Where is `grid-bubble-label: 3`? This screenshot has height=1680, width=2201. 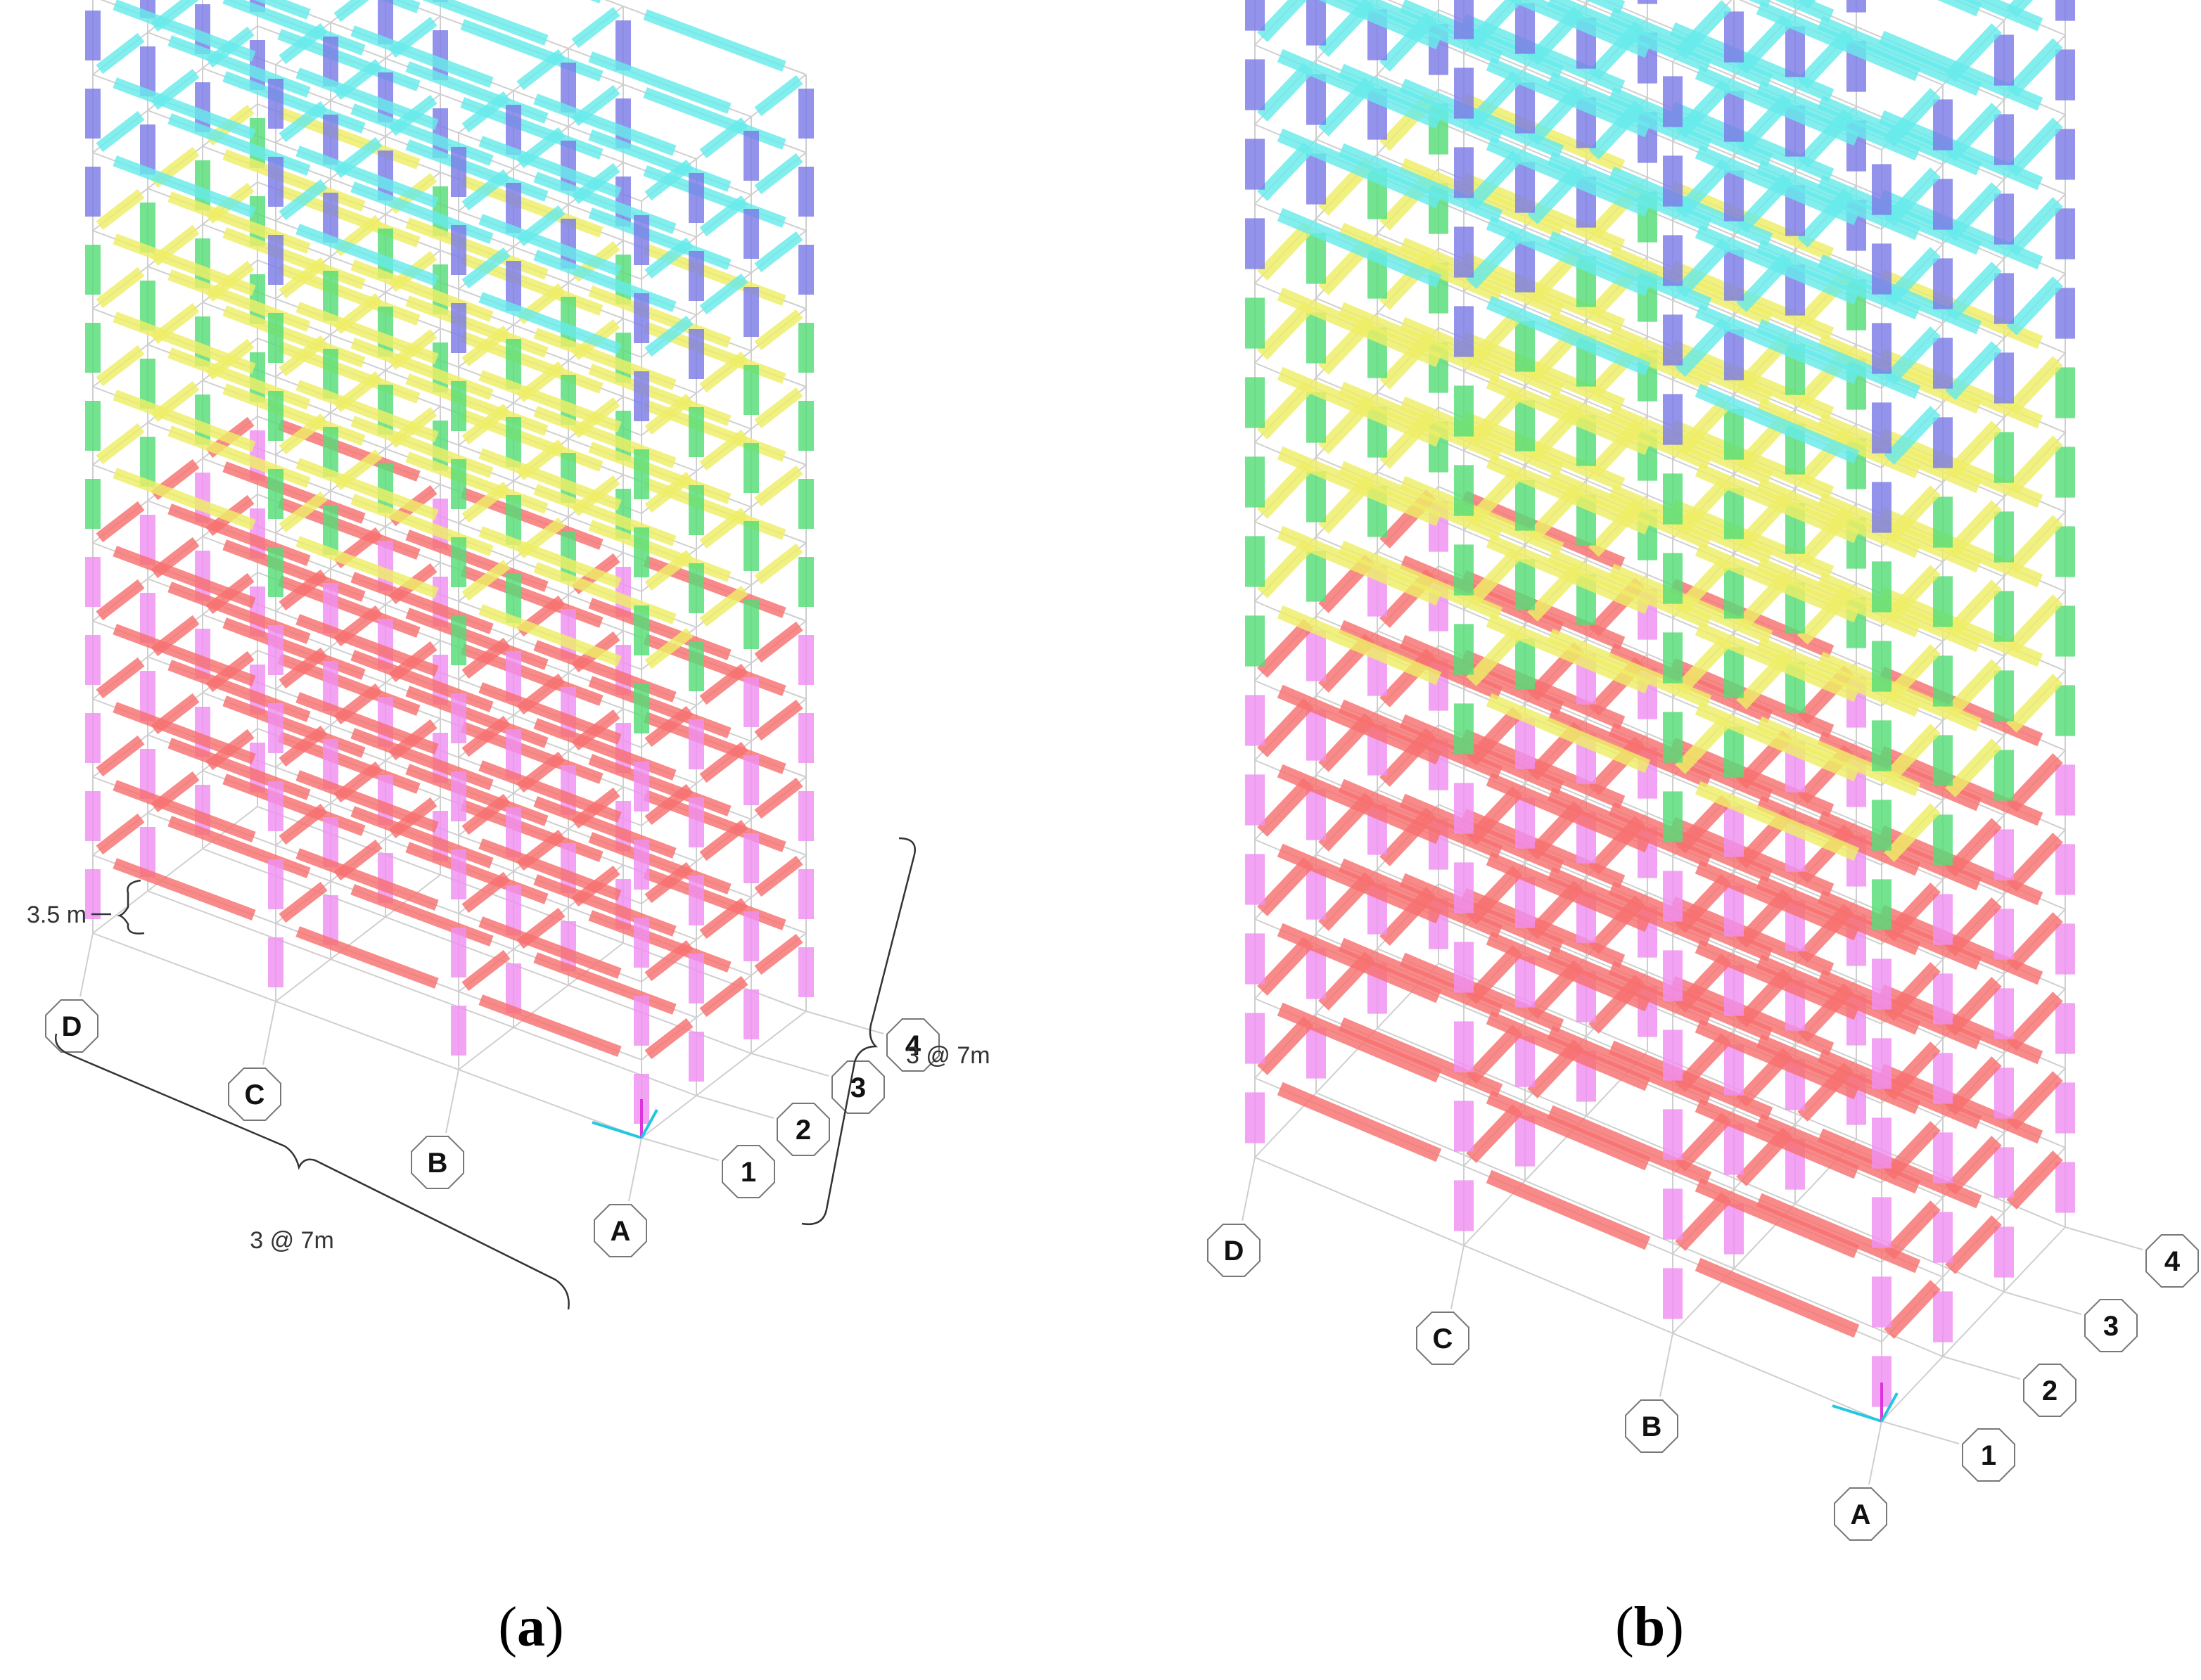 grid-bubble-label: 3 is located at coordinates (858, 1087).